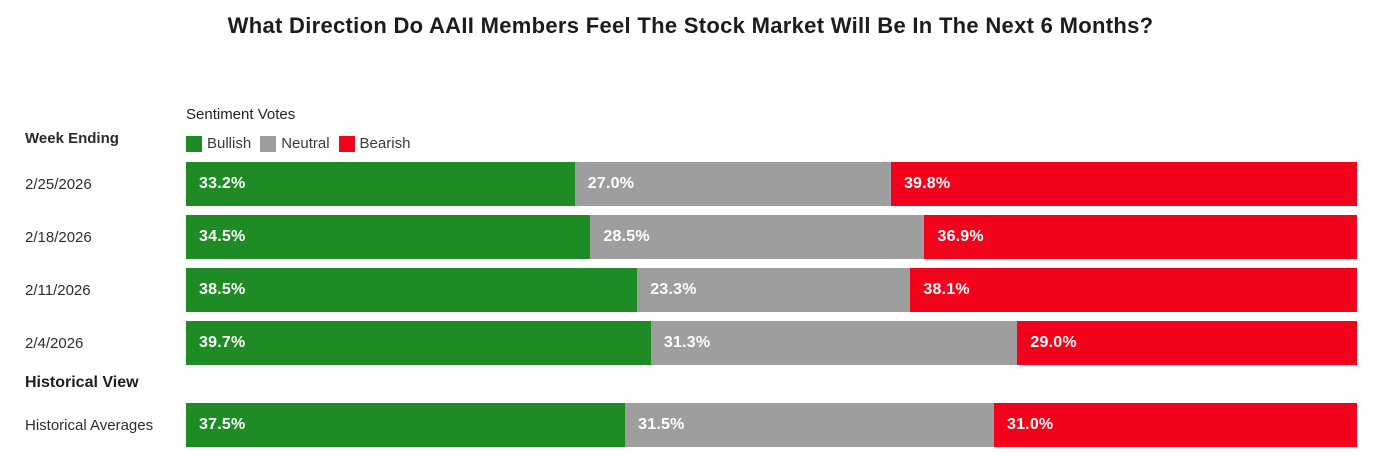 This screenshot has width=1381, height=462. I want to click on legend-label: Bearish, so click(385, 143).